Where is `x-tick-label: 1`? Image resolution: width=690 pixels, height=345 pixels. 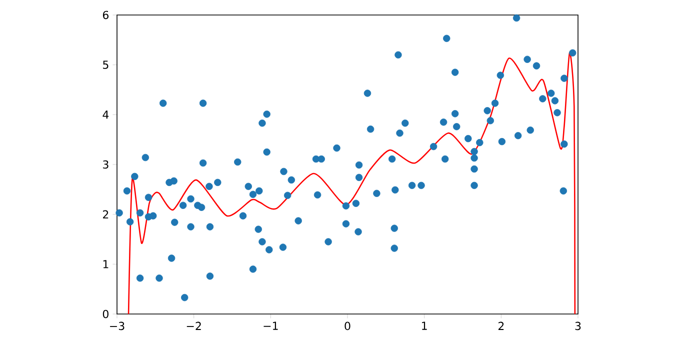 x-tick-label: 1 is located at coordinates (424, 326).